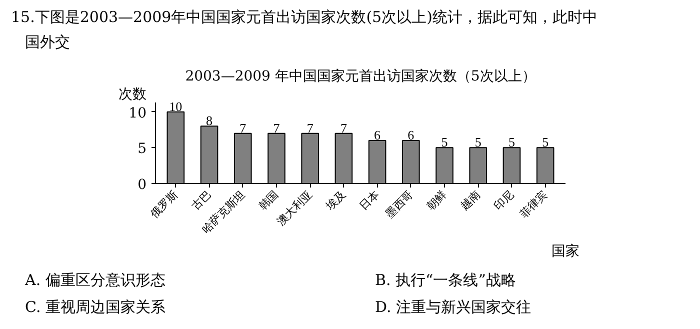 The image size is (700, 329). I want to click on data-label: 10, so click(175, 106).